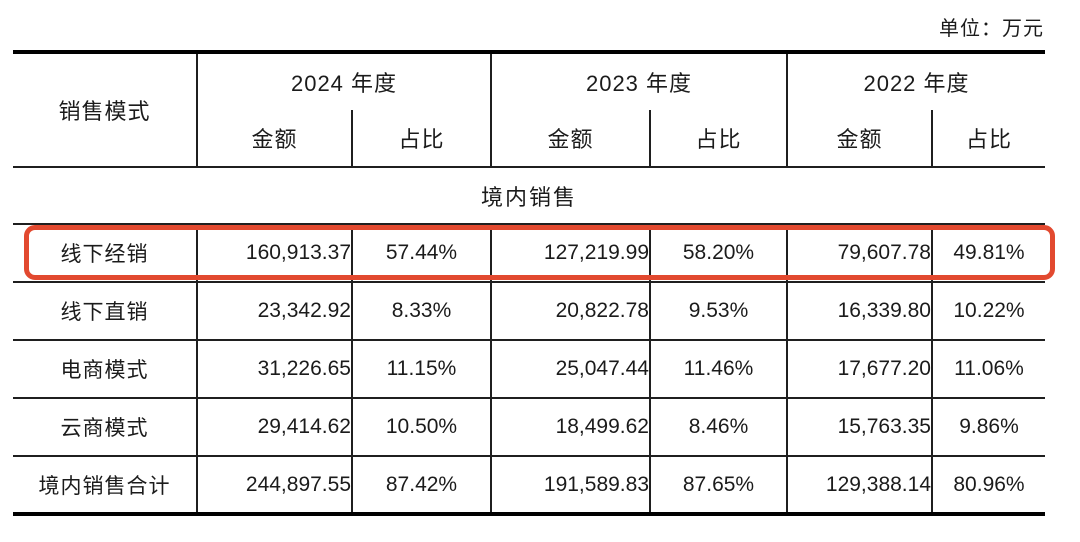 This screenshot has height=542, width=1080. Describe the element at coordinates (859, 138) in the screenshot. I see `amount-header-2022: 金额` at that location.